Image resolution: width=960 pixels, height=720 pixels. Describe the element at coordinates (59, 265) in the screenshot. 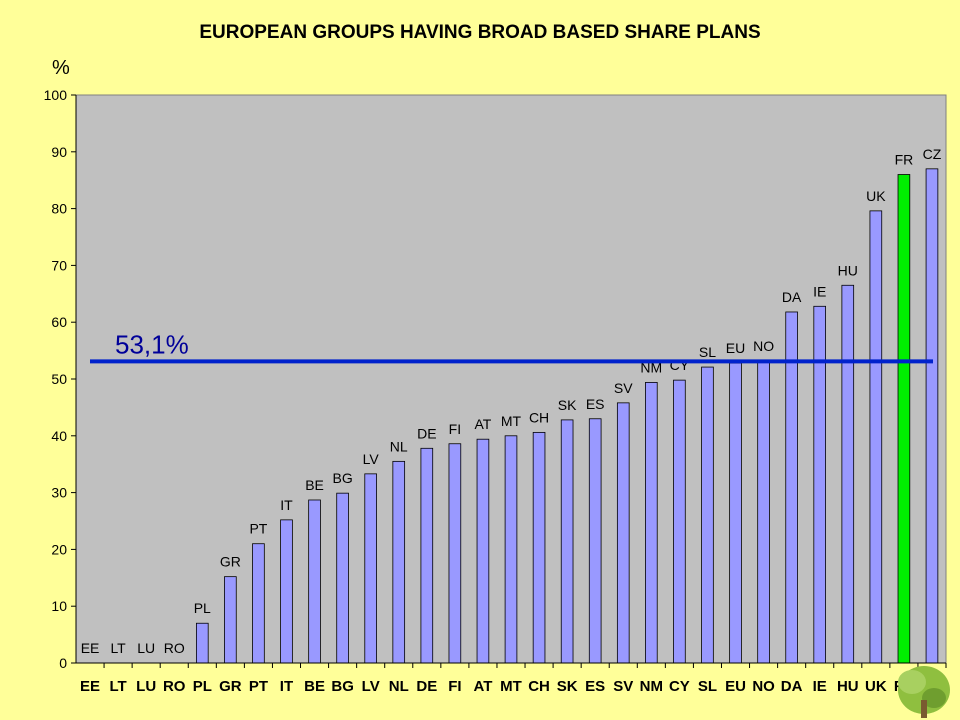

I see `y-tick-label: 70` at that location.